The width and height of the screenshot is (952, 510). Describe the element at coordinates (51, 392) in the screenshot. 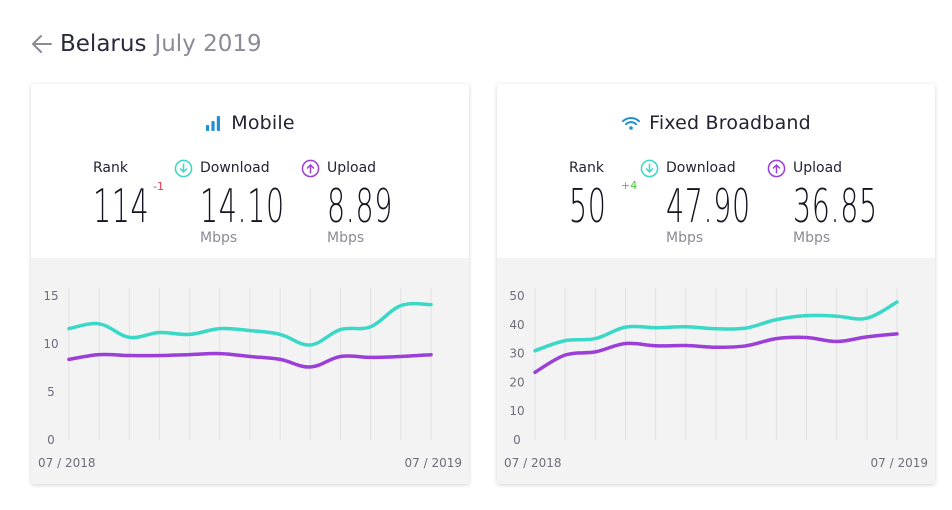

I see `y-tick-label: 5` at that location.